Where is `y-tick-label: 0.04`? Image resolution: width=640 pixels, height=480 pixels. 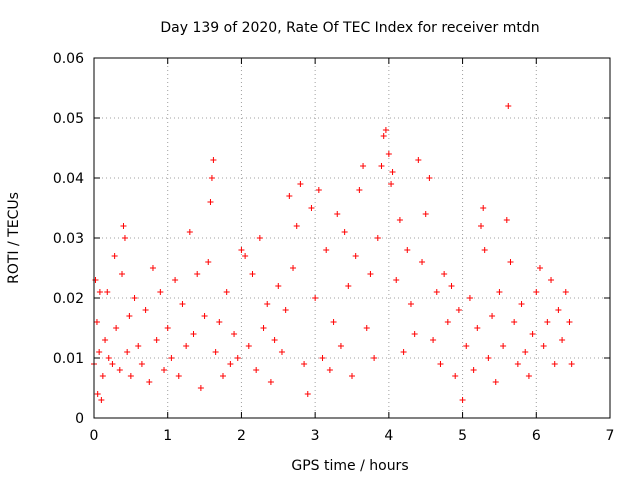 y-tick-label: 0.04 is located at coordinates (68, 179).